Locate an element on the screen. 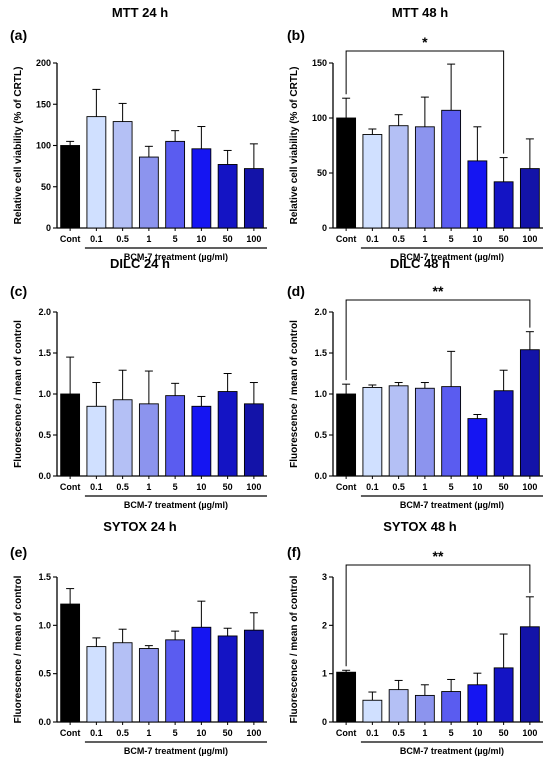 The image size is (550, 764). panel-title: SYTOX 24 h is located at coordinates (140, 526).